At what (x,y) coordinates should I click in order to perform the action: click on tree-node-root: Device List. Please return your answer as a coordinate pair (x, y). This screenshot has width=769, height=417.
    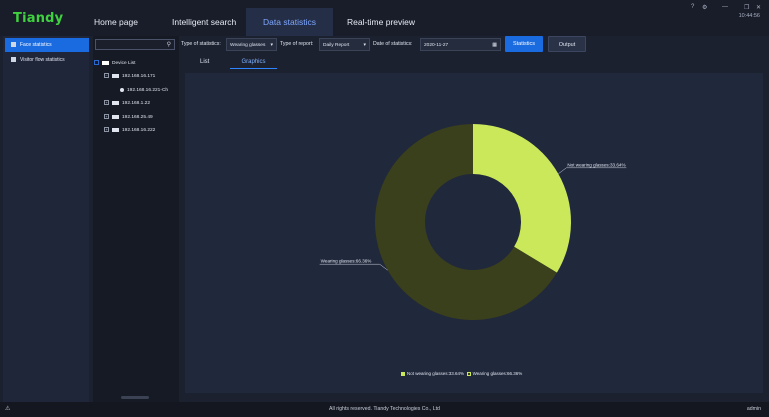
    Looking at the image, I should click on (136, 64).